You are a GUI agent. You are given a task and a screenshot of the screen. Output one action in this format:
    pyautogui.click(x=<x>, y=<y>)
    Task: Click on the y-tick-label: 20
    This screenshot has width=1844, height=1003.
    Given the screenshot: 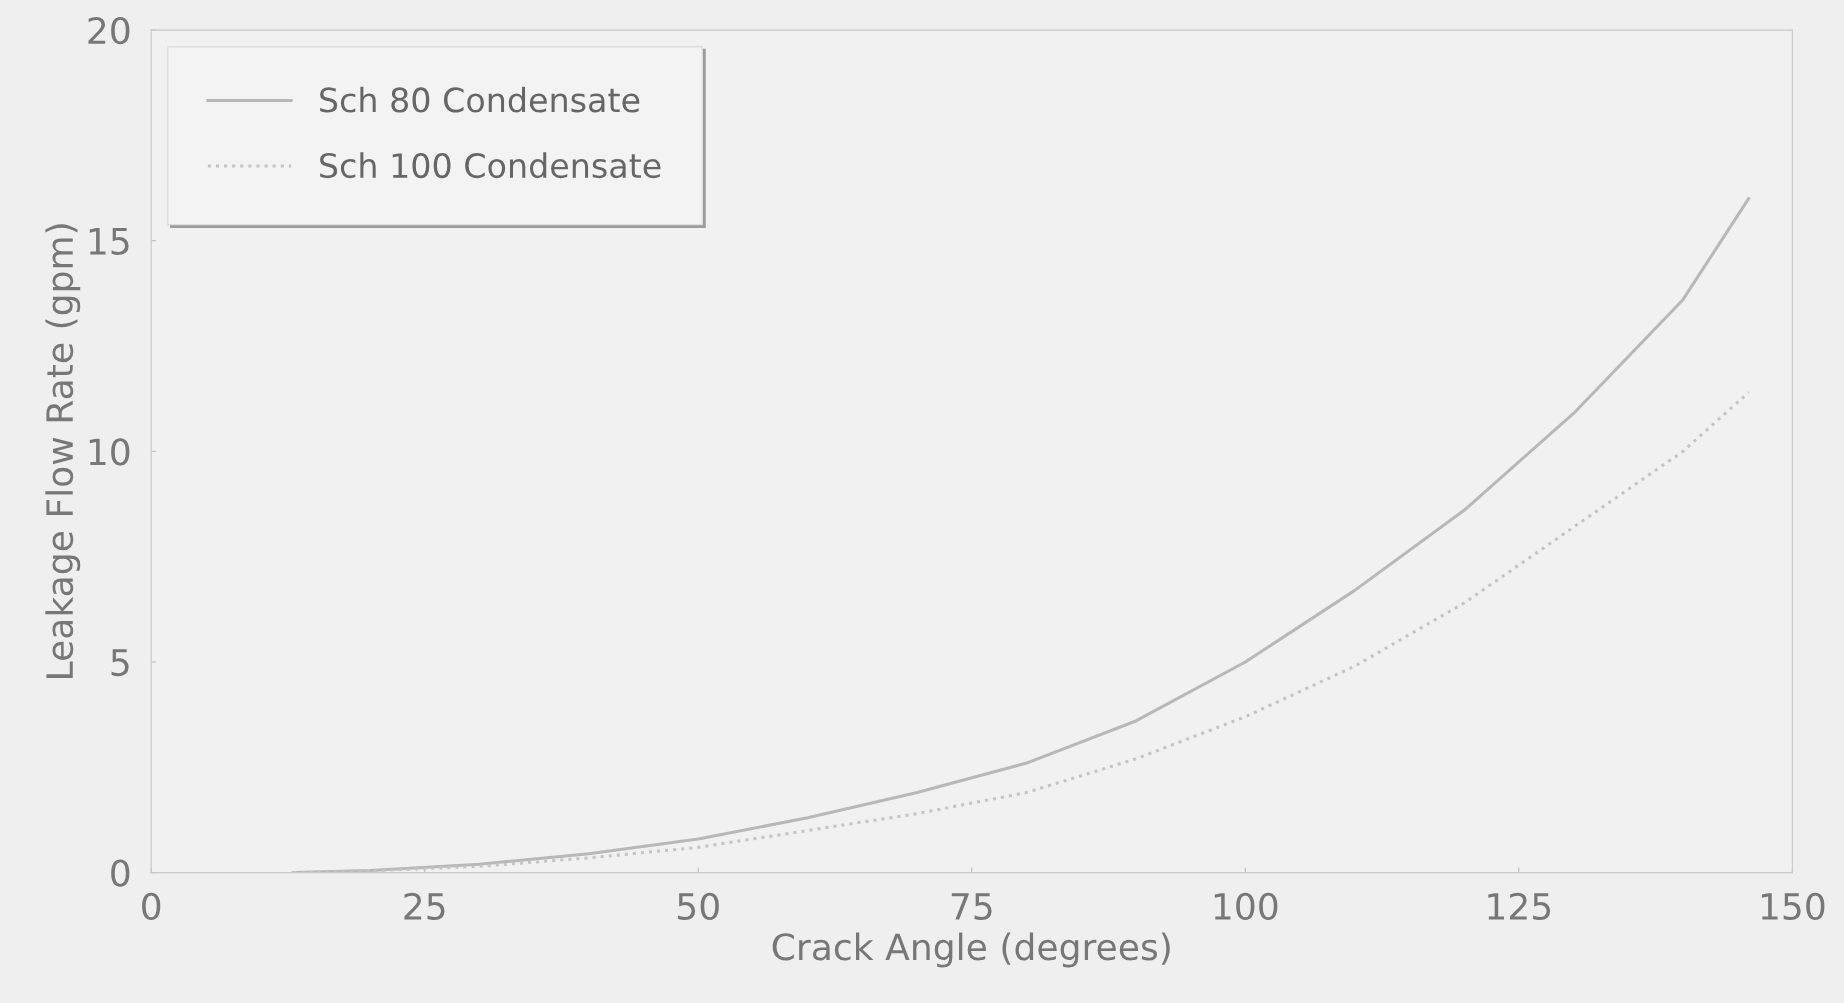 What is the action you would take?
    pyautogui.click(x=109, y=31)
    